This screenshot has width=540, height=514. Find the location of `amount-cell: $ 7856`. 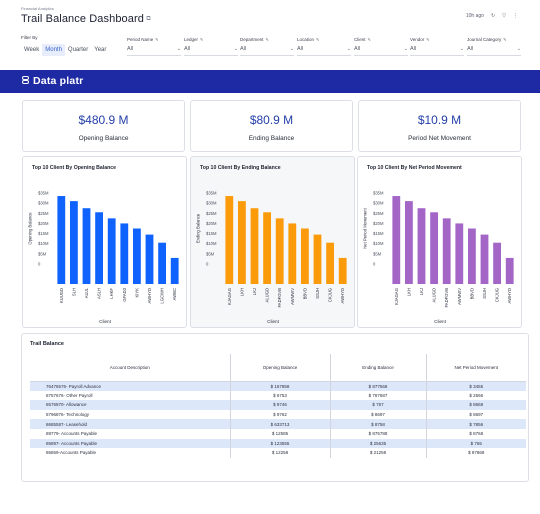

amount-cell: $ 7856 is located at coordinates (476, 424).